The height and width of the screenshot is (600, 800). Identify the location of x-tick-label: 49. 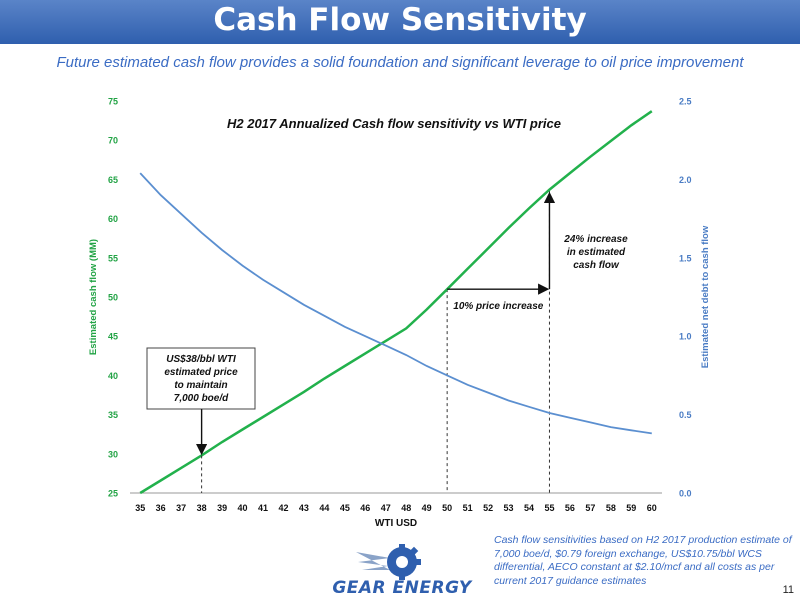
(427, 508).